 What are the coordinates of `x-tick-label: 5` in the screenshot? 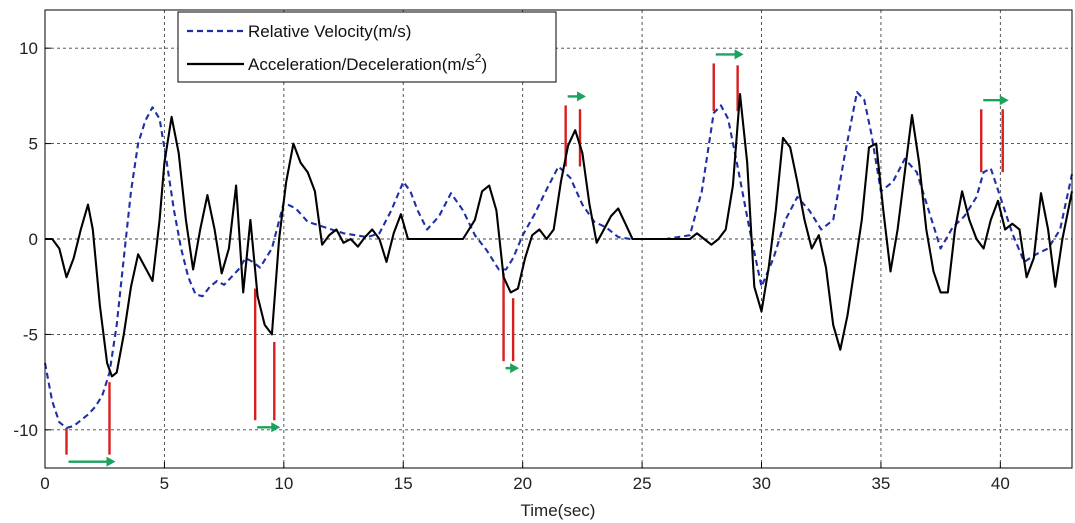 It's located at (164, 483).